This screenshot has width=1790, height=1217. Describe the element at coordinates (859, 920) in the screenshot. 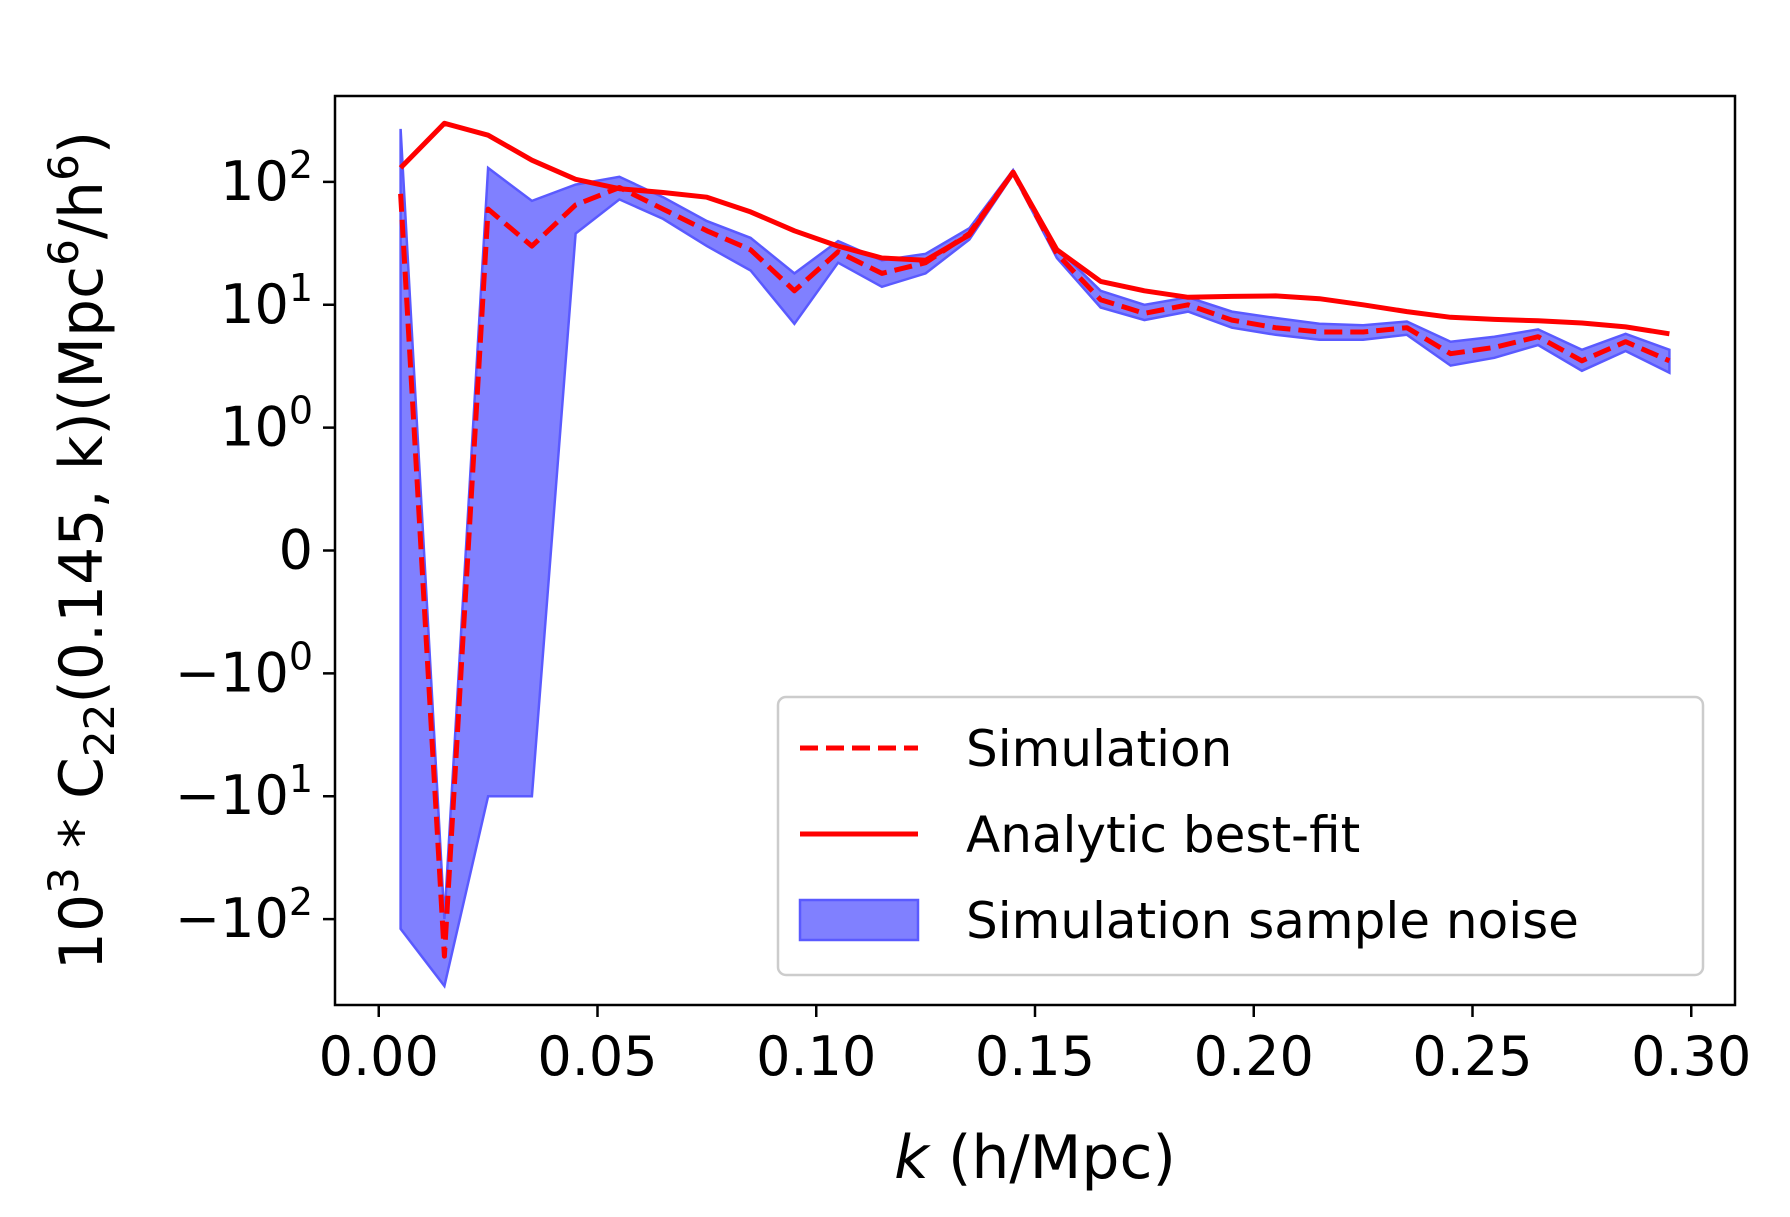

I see `legend-swatch` at that location.